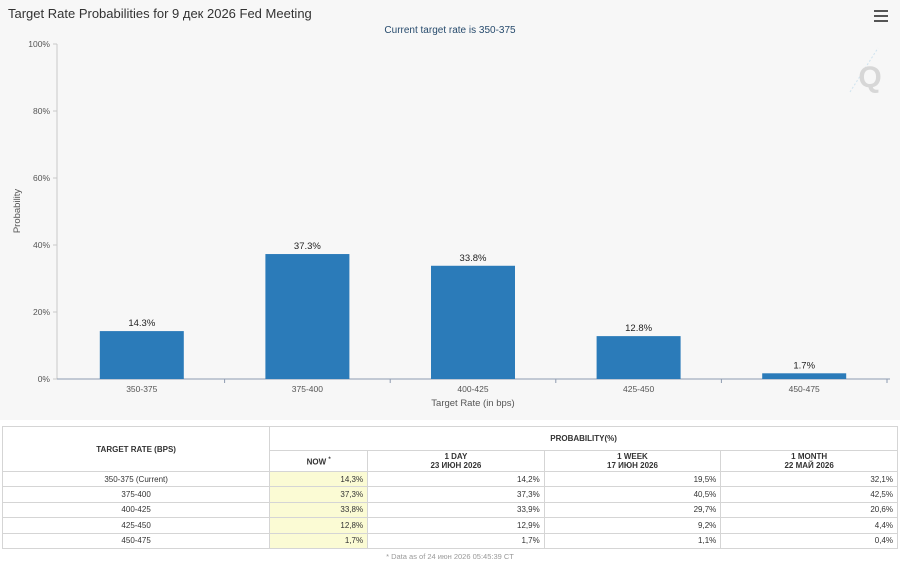 This screenshot has width=900, height=563. Describe the element at coordinates (141, 389) in the screenshot. I see `x-tick-label: 350-375` at that location.